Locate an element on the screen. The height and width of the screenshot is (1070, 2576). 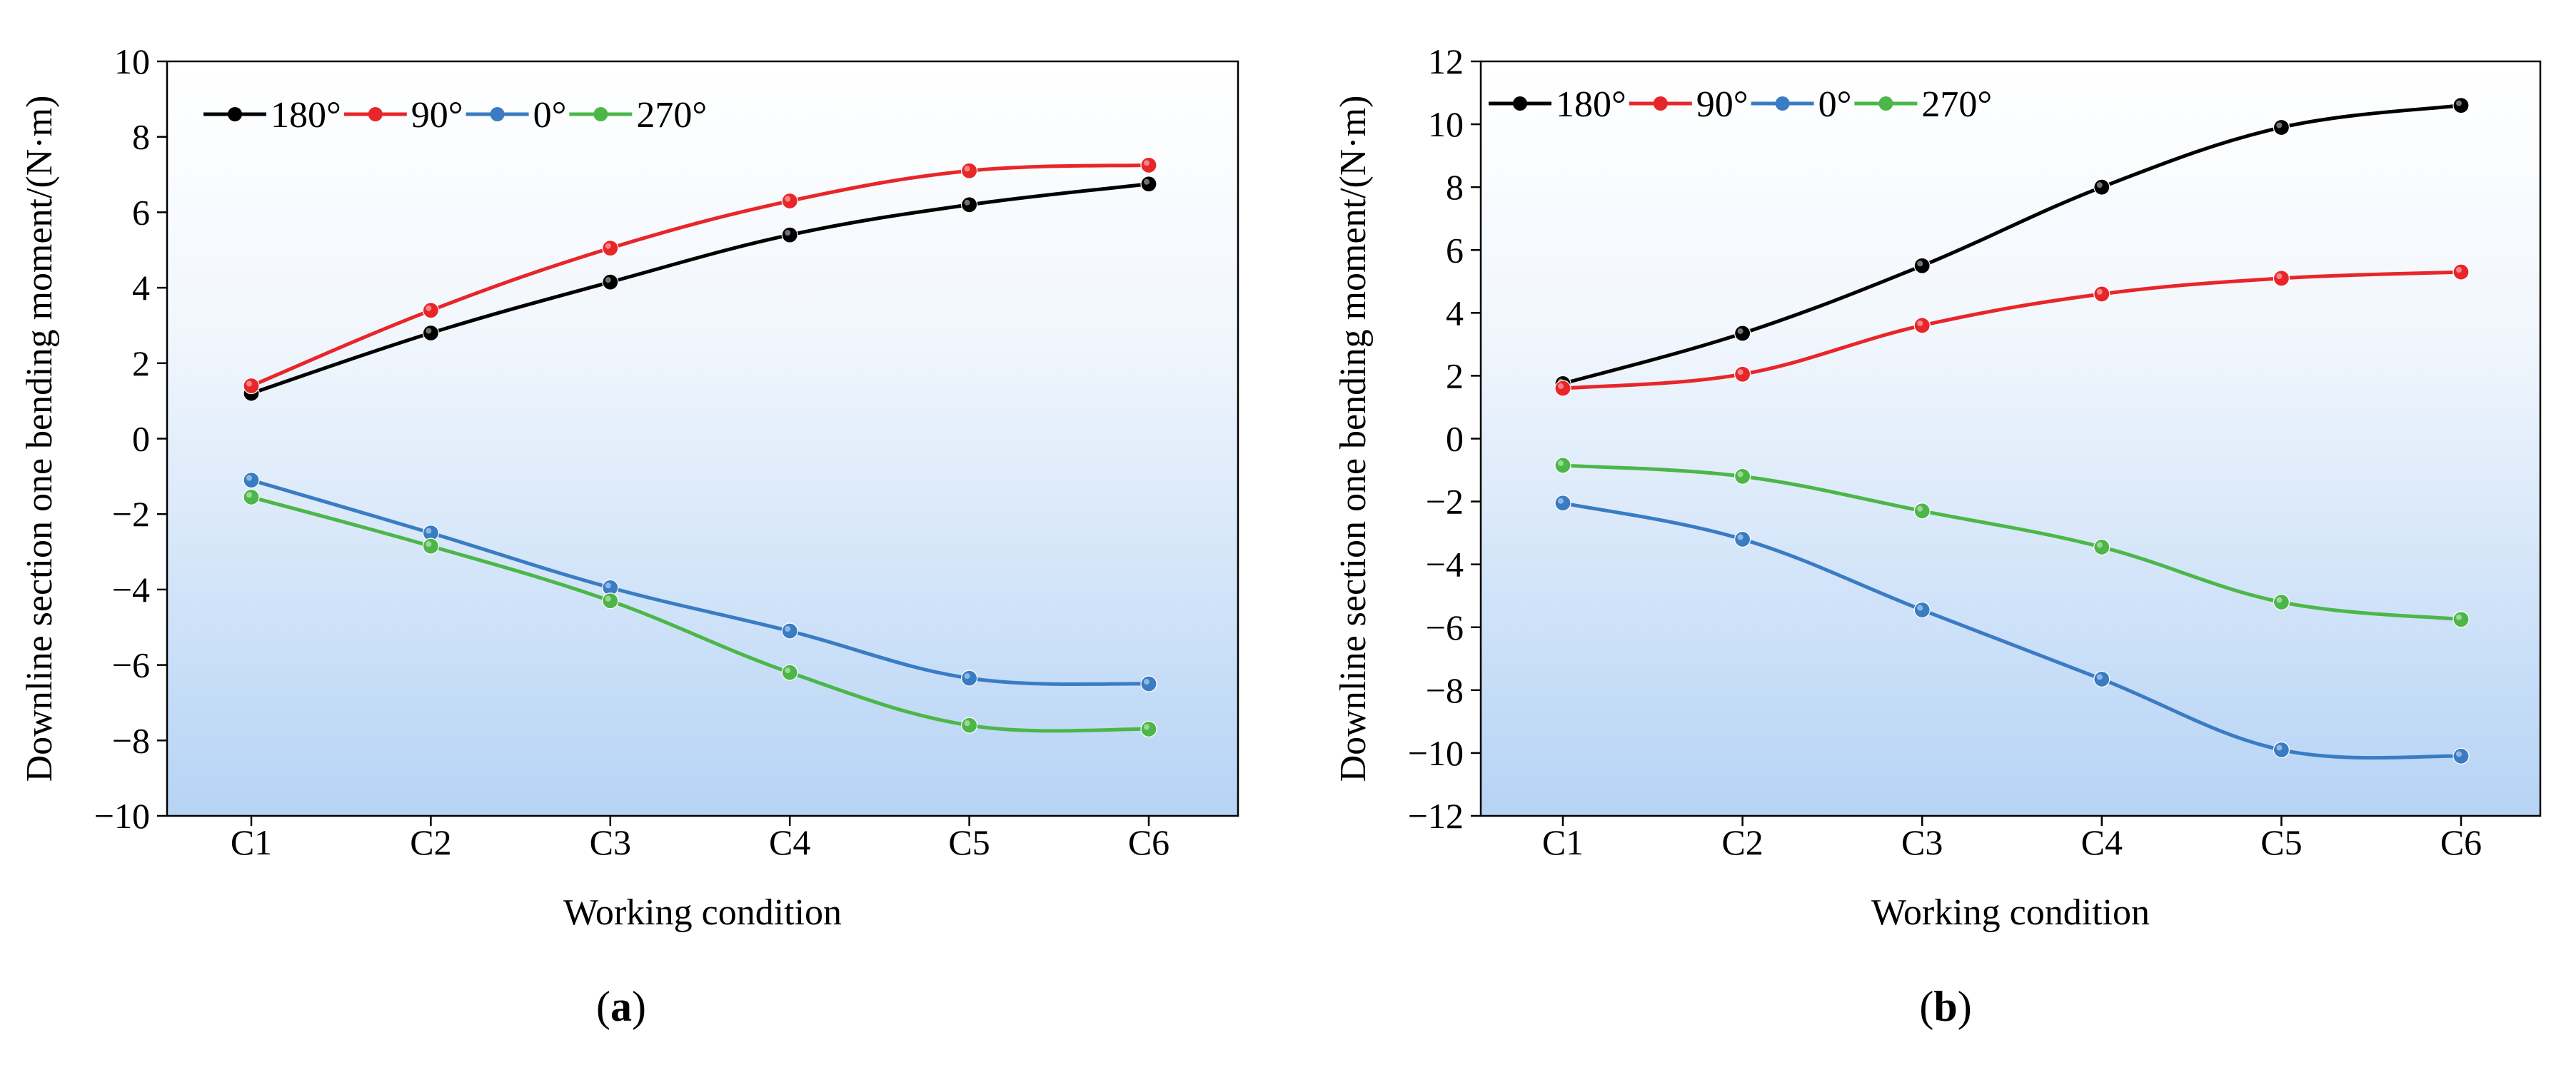
y-tick-label: 0 is located at coordinates (141, 439).